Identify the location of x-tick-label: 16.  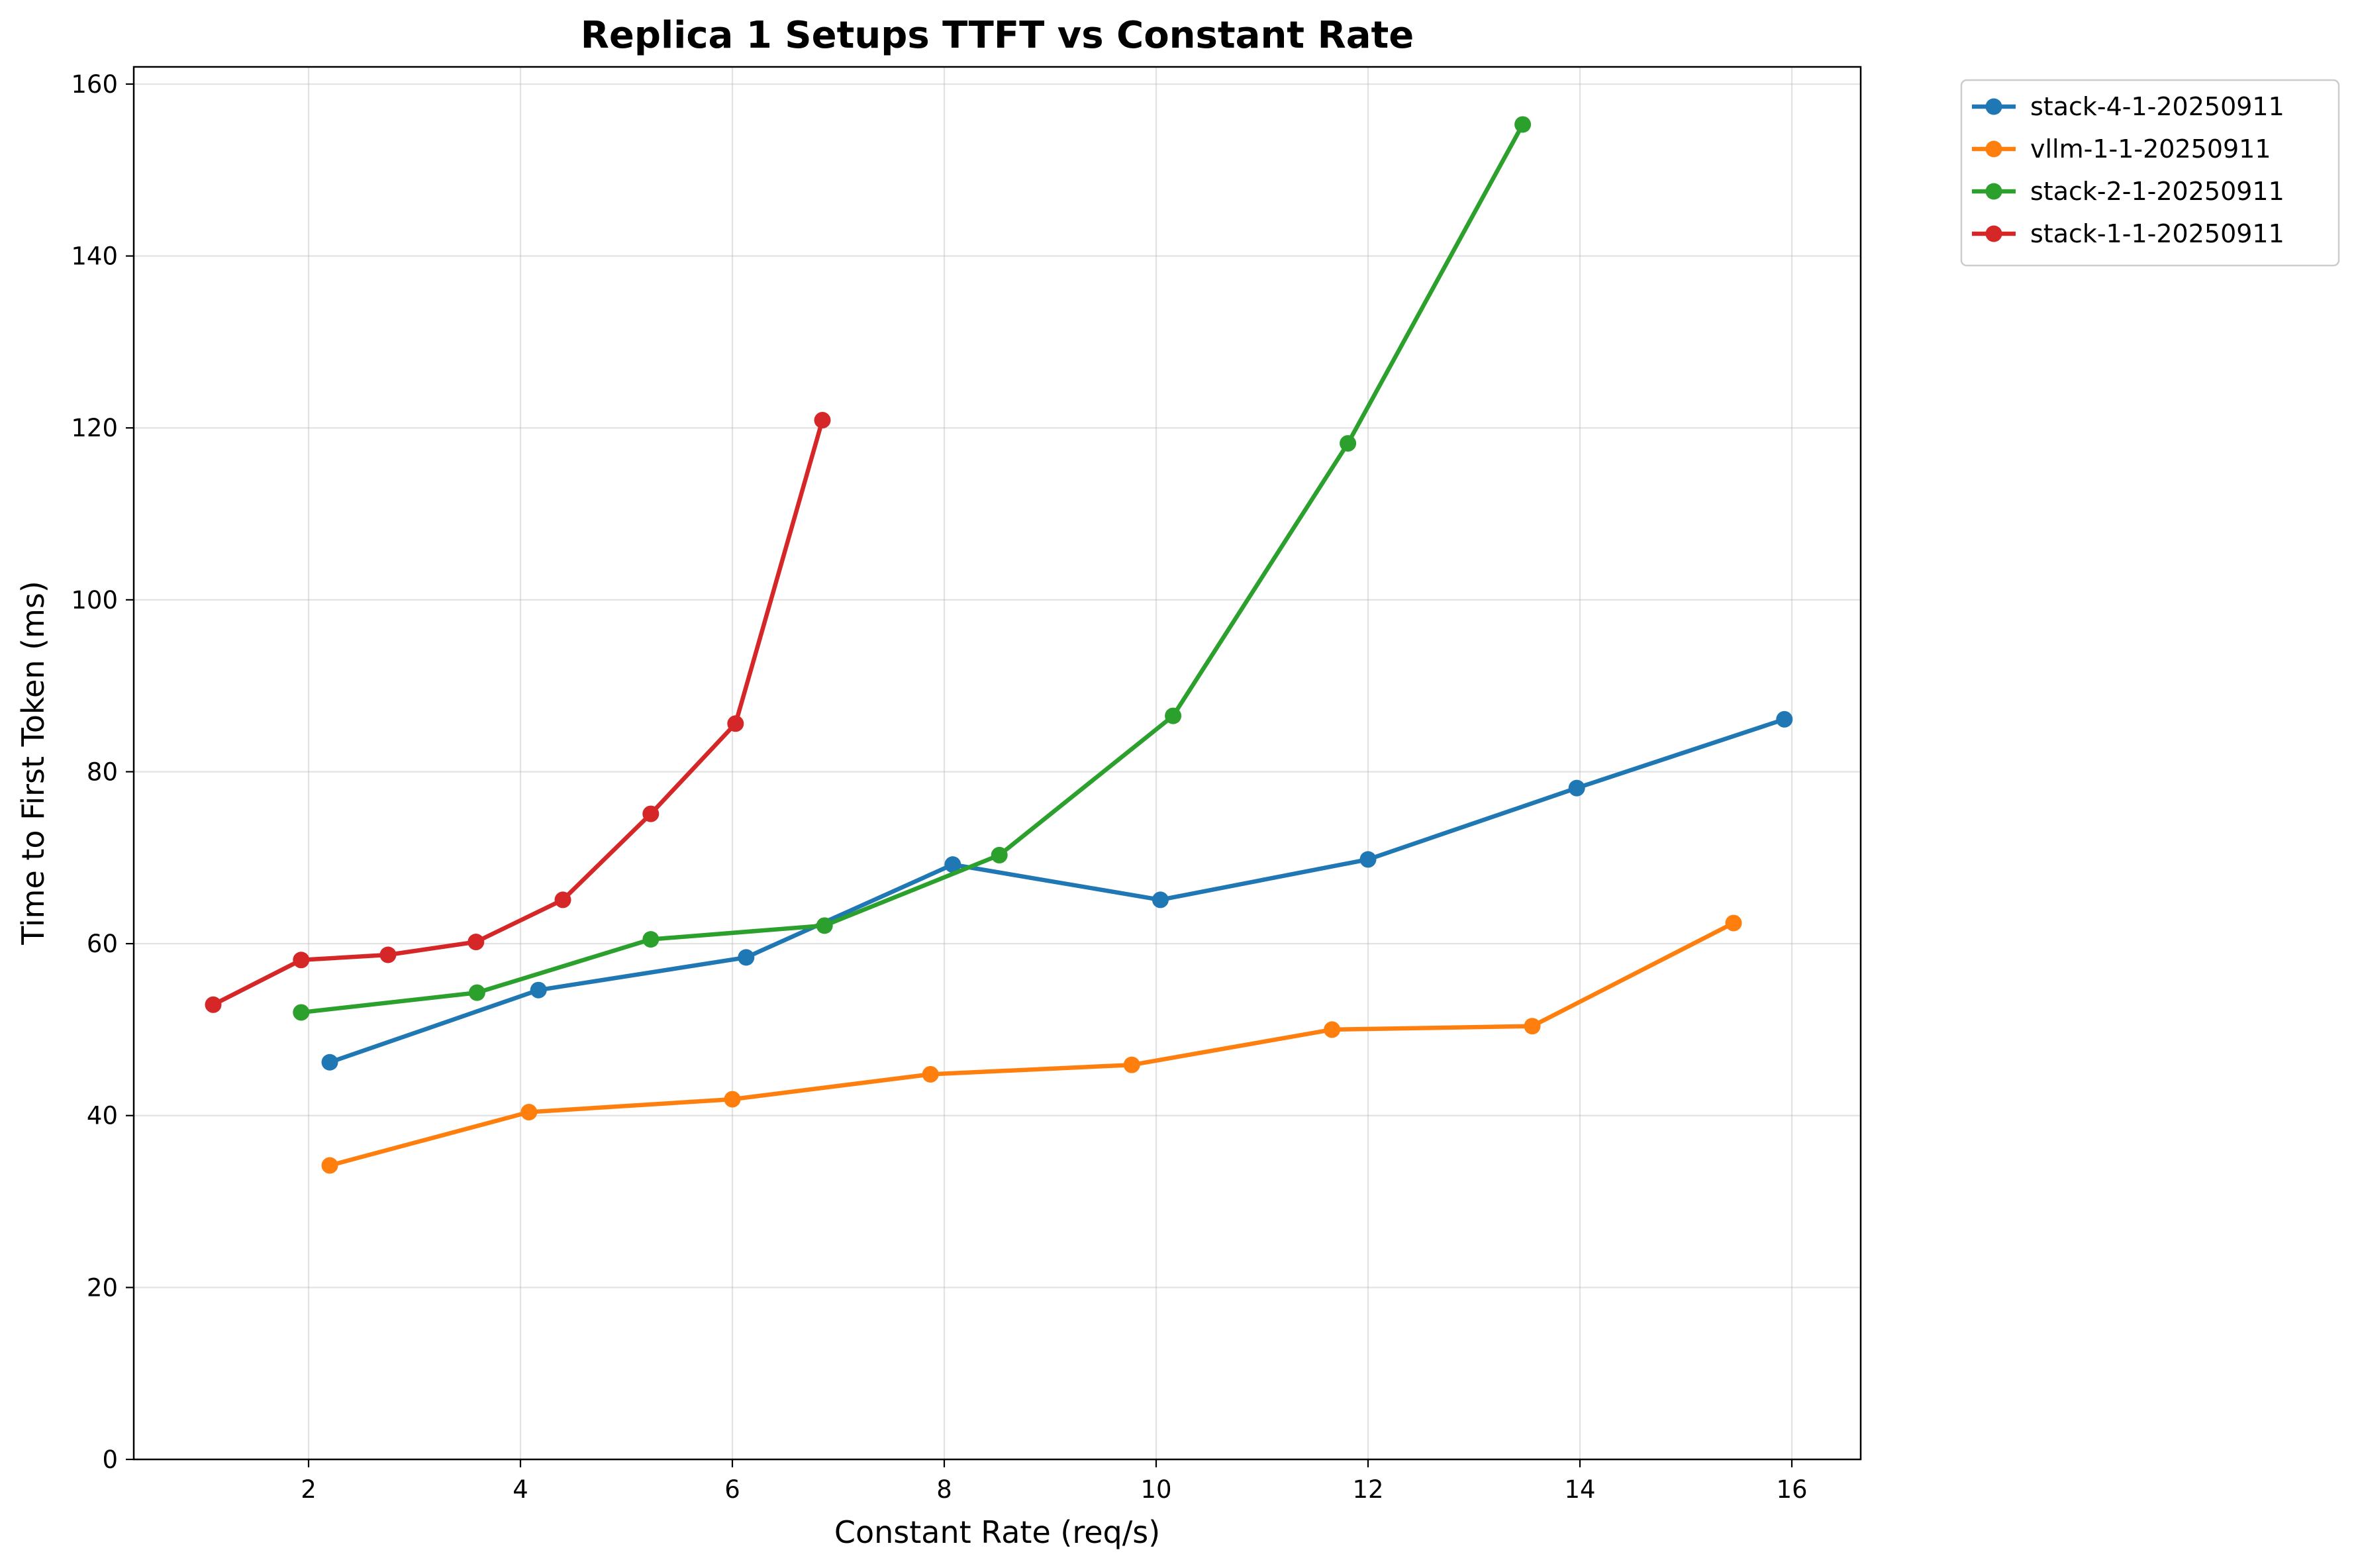
(1792, 1489).